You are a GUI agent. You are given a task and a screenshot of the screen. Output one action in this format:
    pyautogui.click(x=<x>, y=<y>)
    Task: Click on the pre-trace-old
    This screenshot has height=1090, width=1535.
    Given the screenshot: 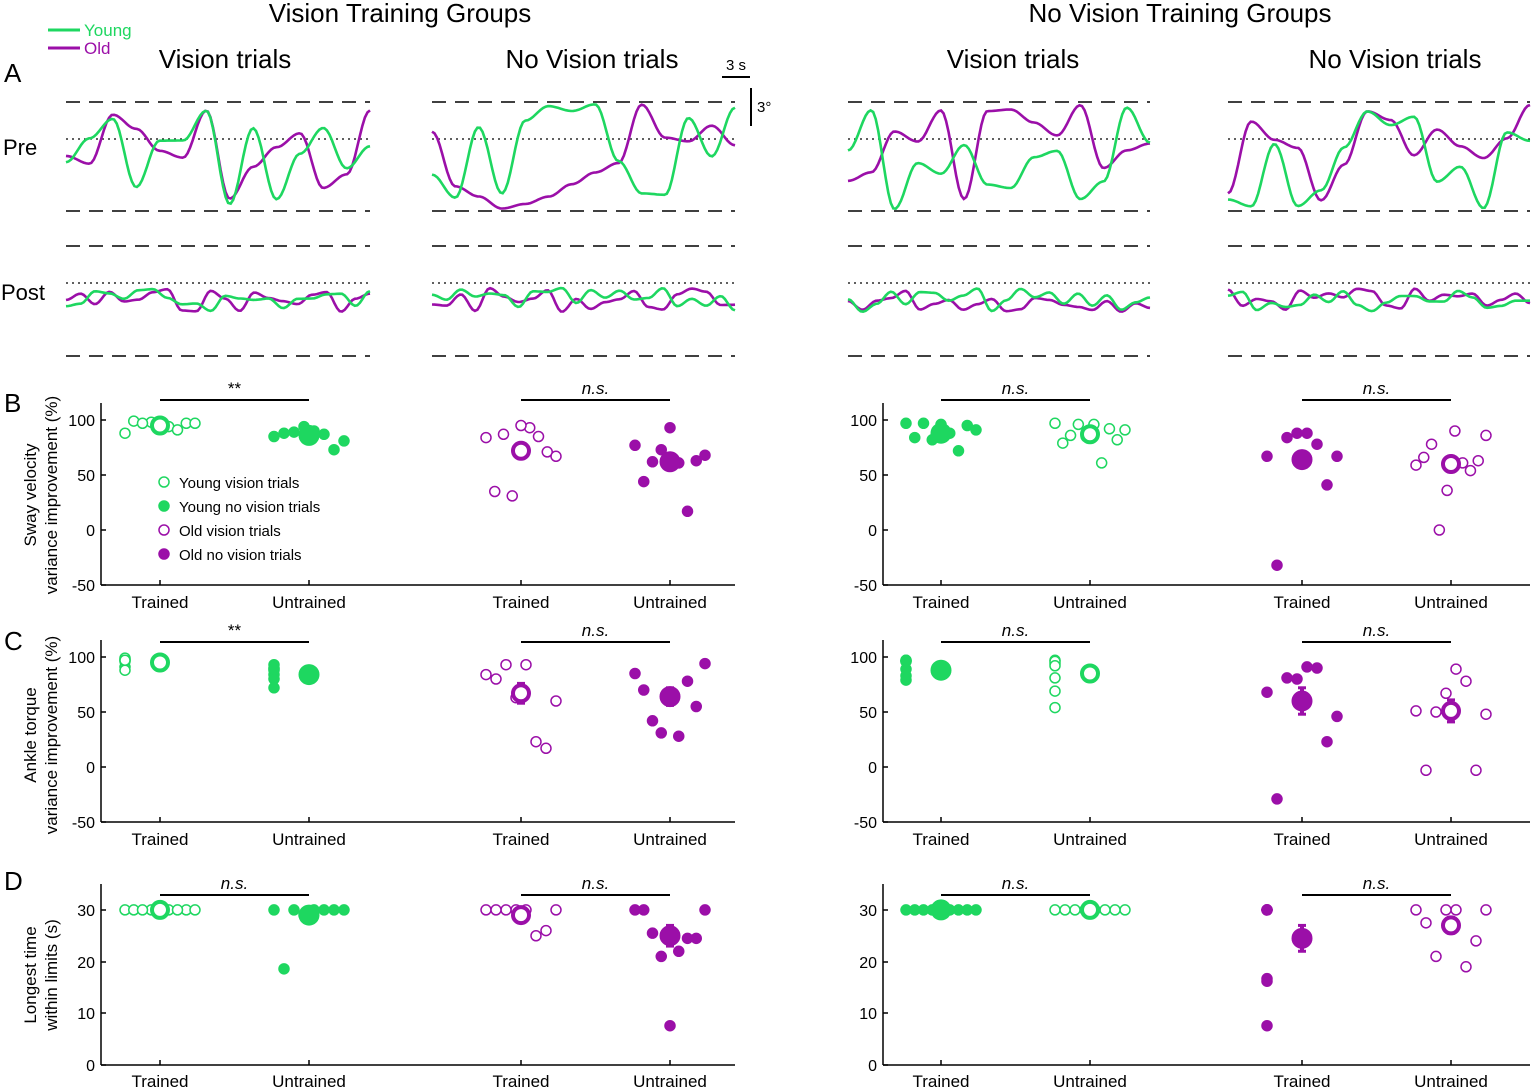 What is the action you would take?
    pyautogui.click(x=1379, y=152)
    